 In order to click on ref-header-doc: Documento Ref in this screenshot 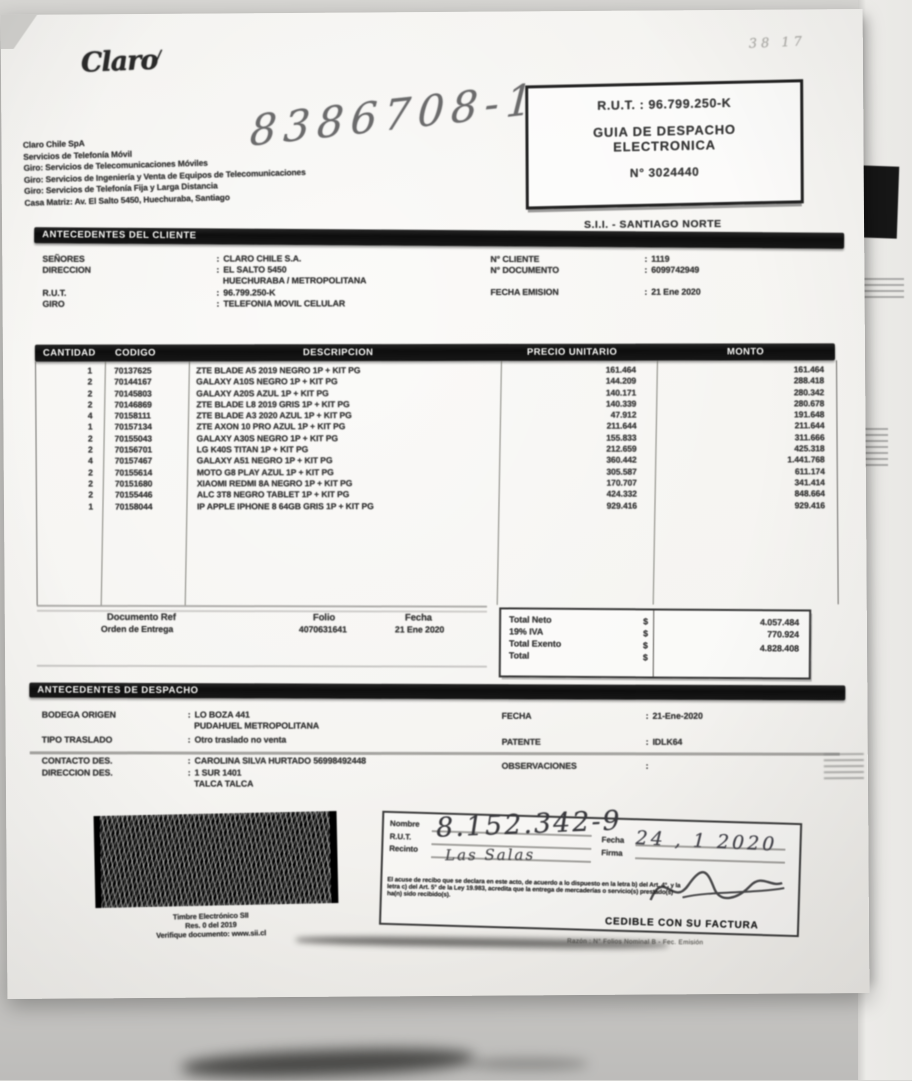, I will do `click(141, 617)`.